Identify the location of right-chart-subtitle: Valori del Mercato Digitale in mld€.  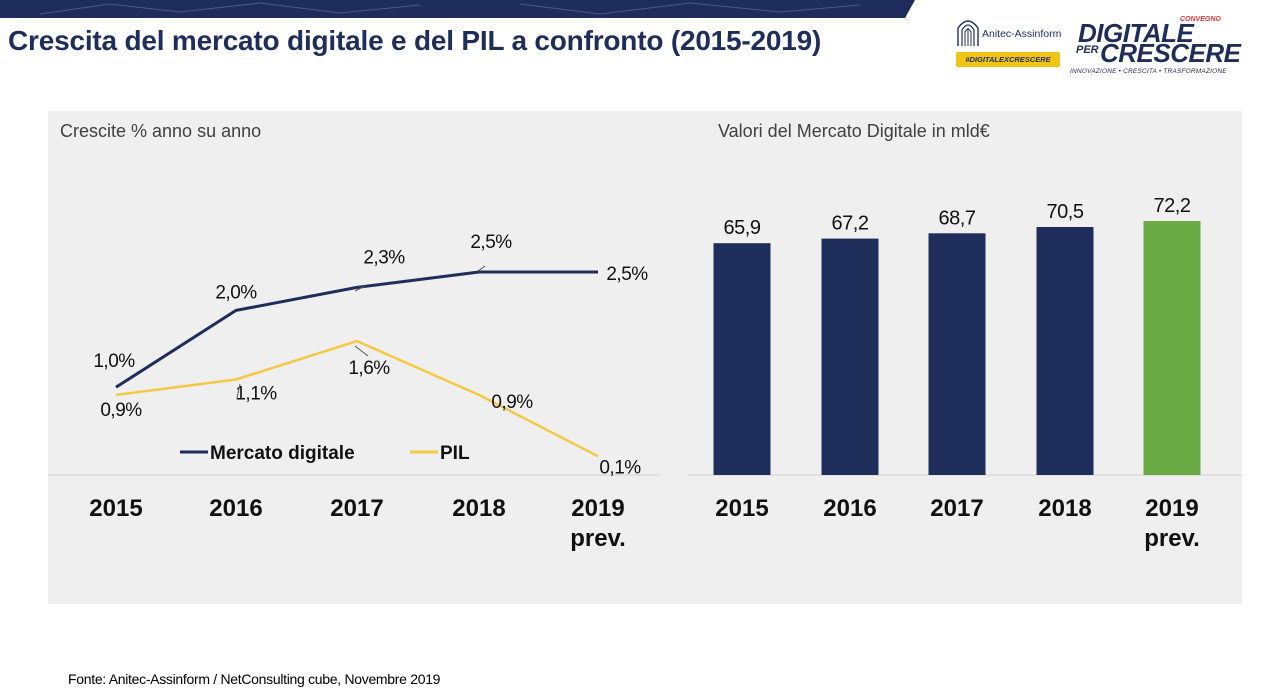
(854, 131).